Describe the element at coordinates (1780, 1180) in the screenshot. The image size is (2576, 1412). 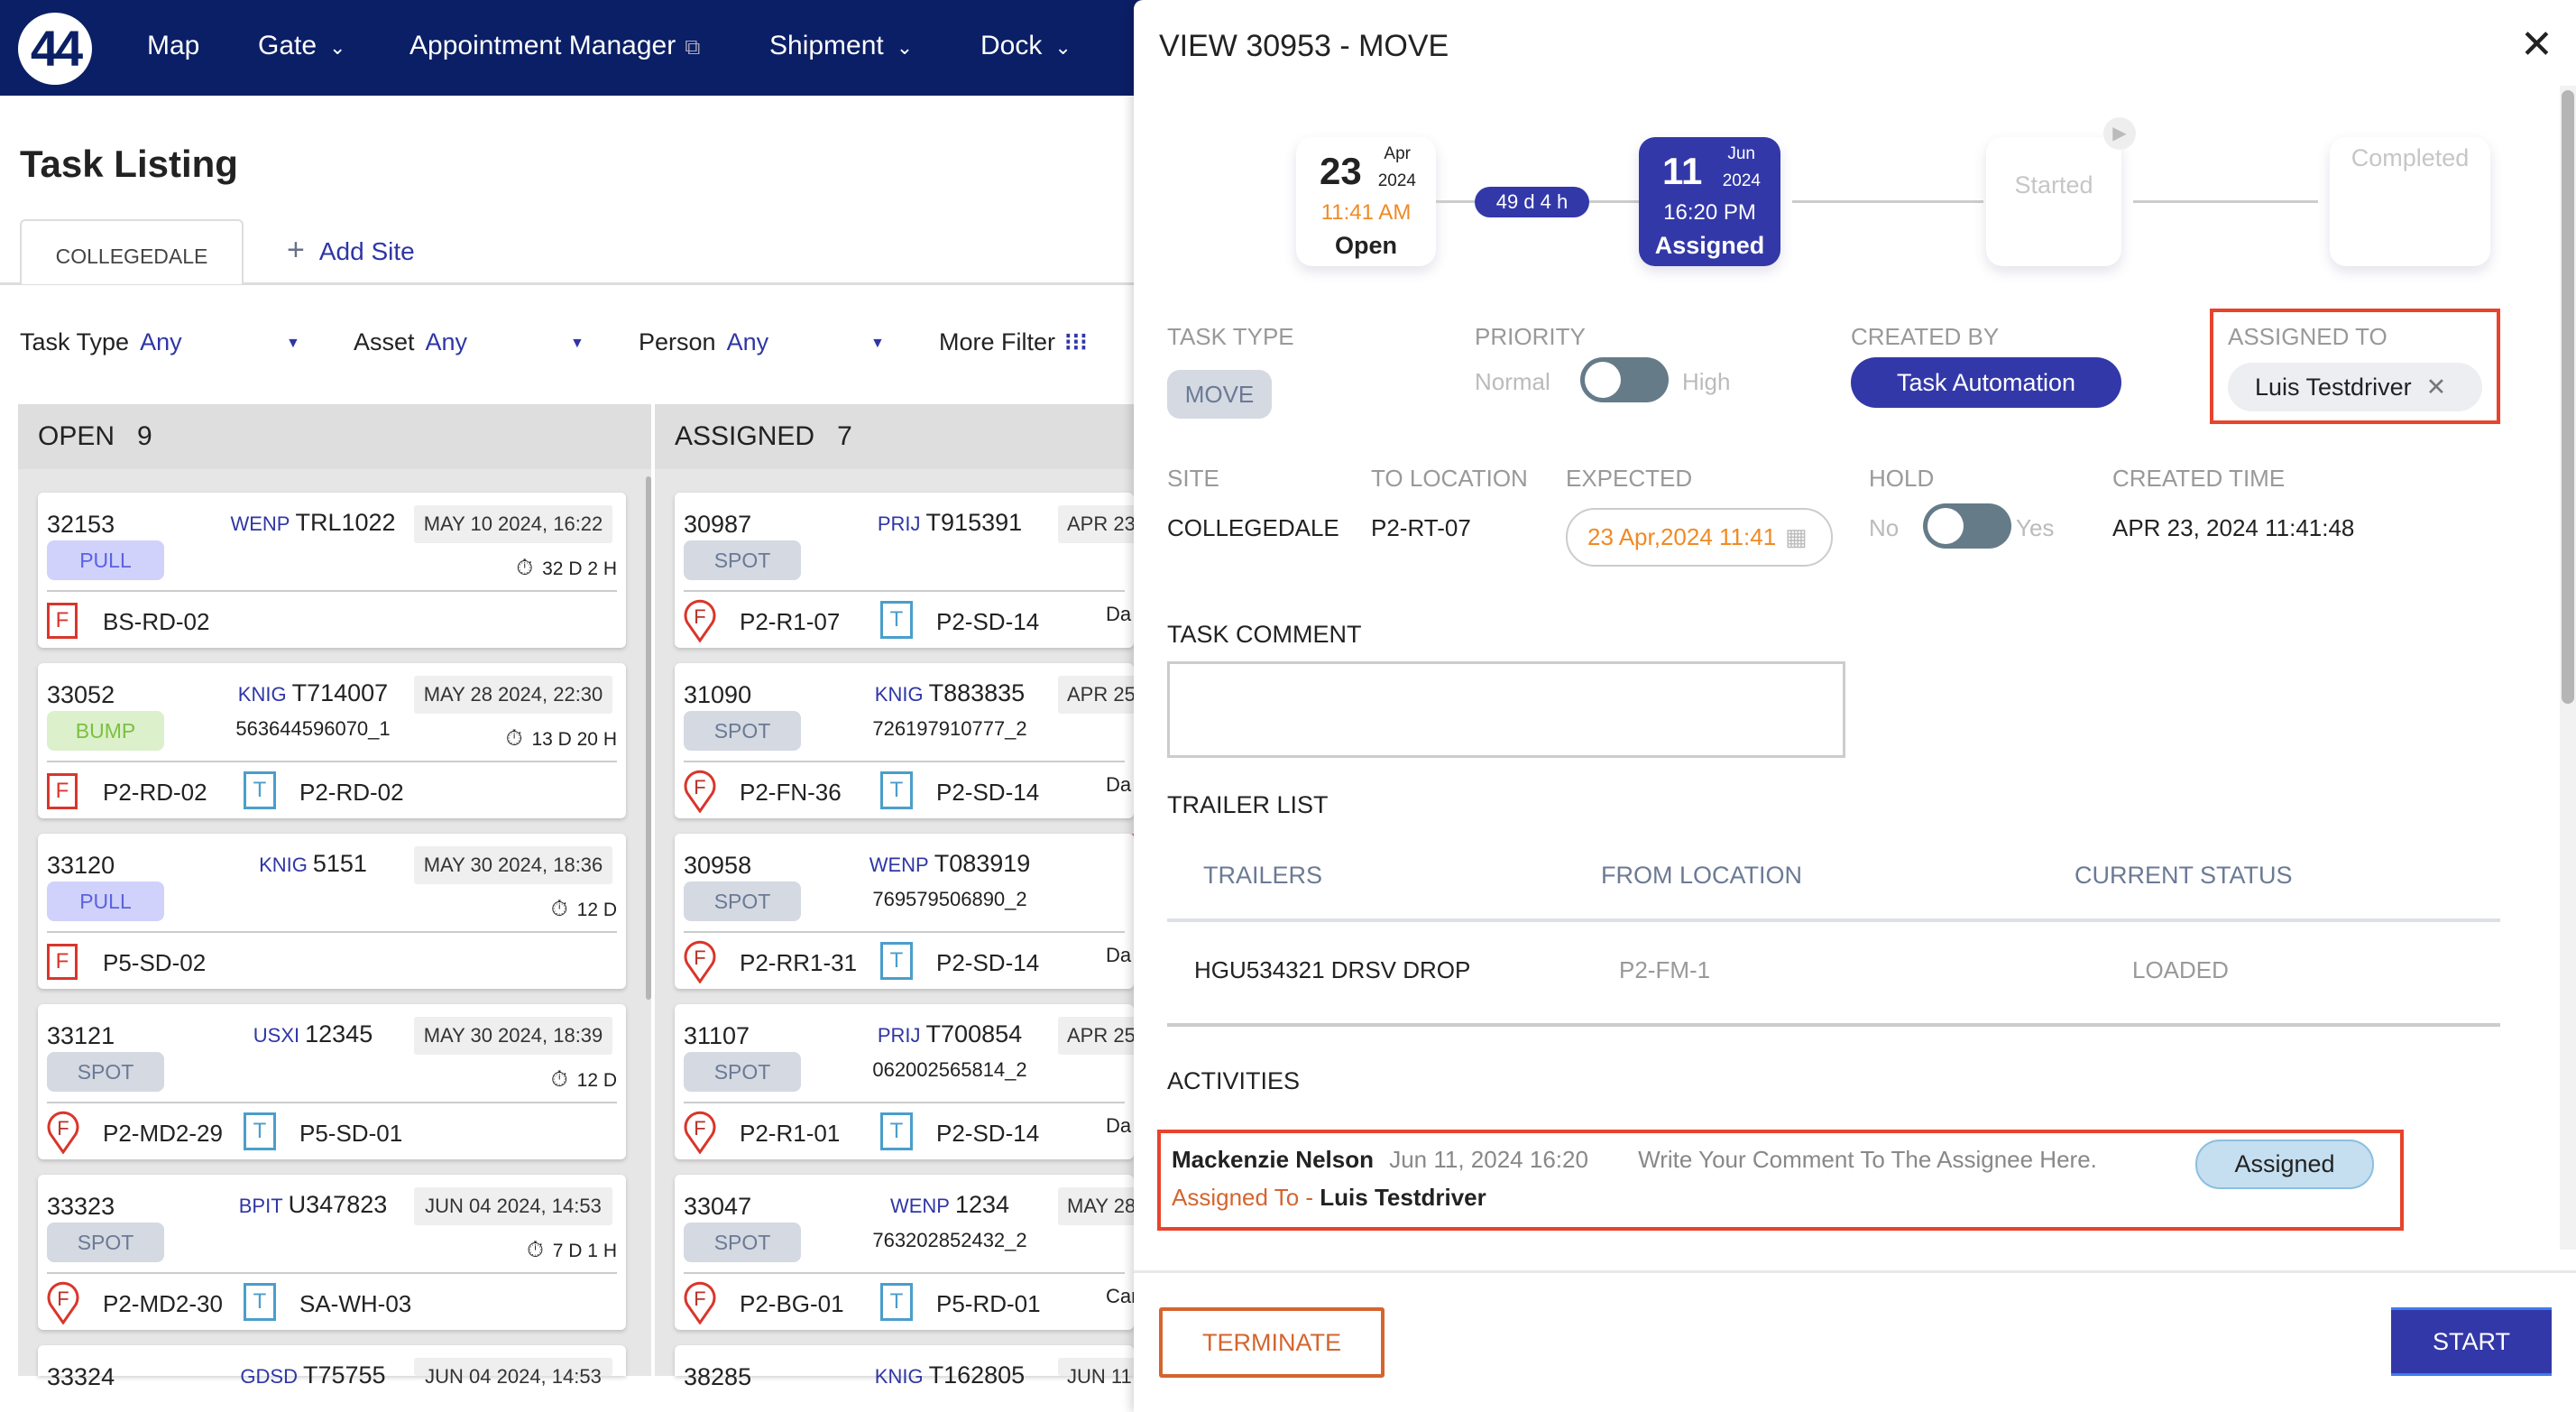
I see `activity-highlight` at that location.